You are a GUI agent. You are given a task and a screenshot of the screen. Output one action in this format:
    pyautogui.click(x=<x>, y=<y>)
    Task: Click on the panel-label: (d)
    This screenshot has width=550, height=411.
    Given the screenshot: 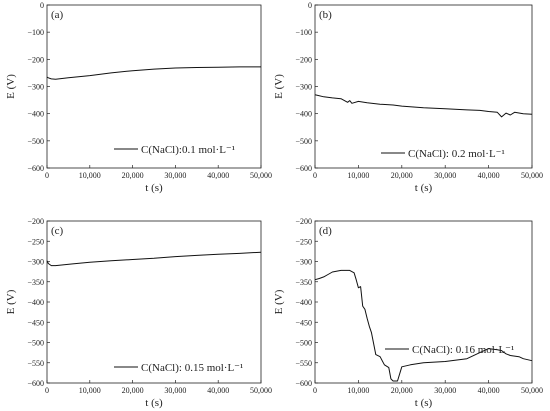 What is the action you would take?
    pyautogui.click(x=325, y=231)
    